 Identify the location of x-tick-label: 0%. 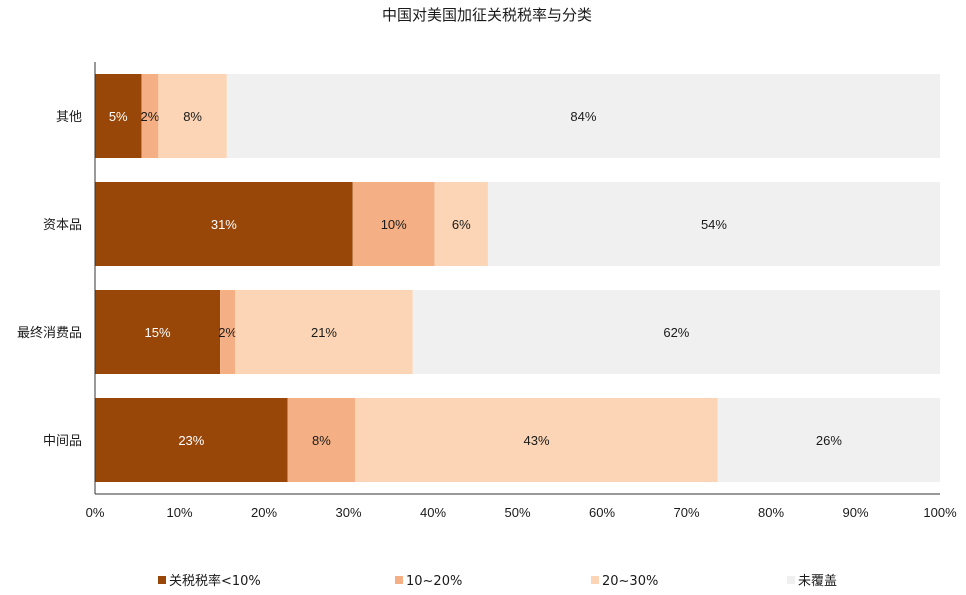
(95, 512).